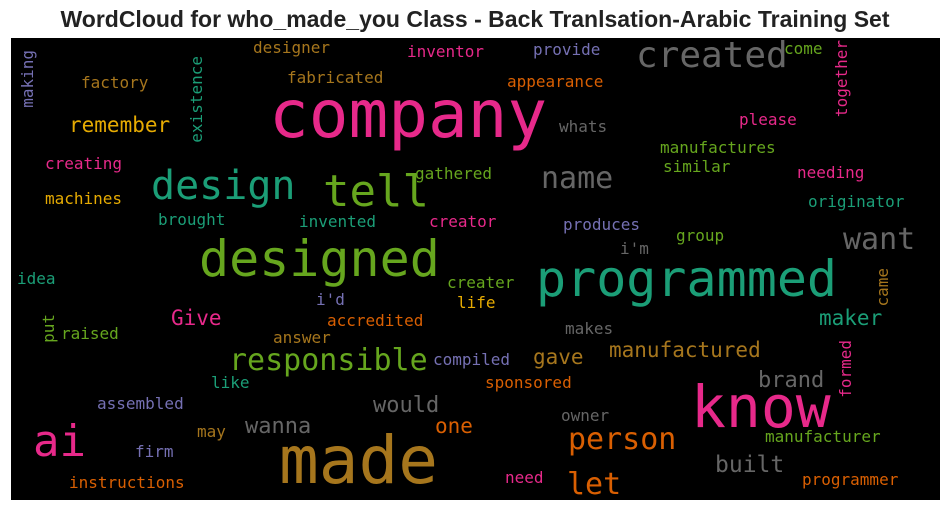  Describe the element at coordinates (761, 407) in the screenshot. I see `word-know: know` at that location.